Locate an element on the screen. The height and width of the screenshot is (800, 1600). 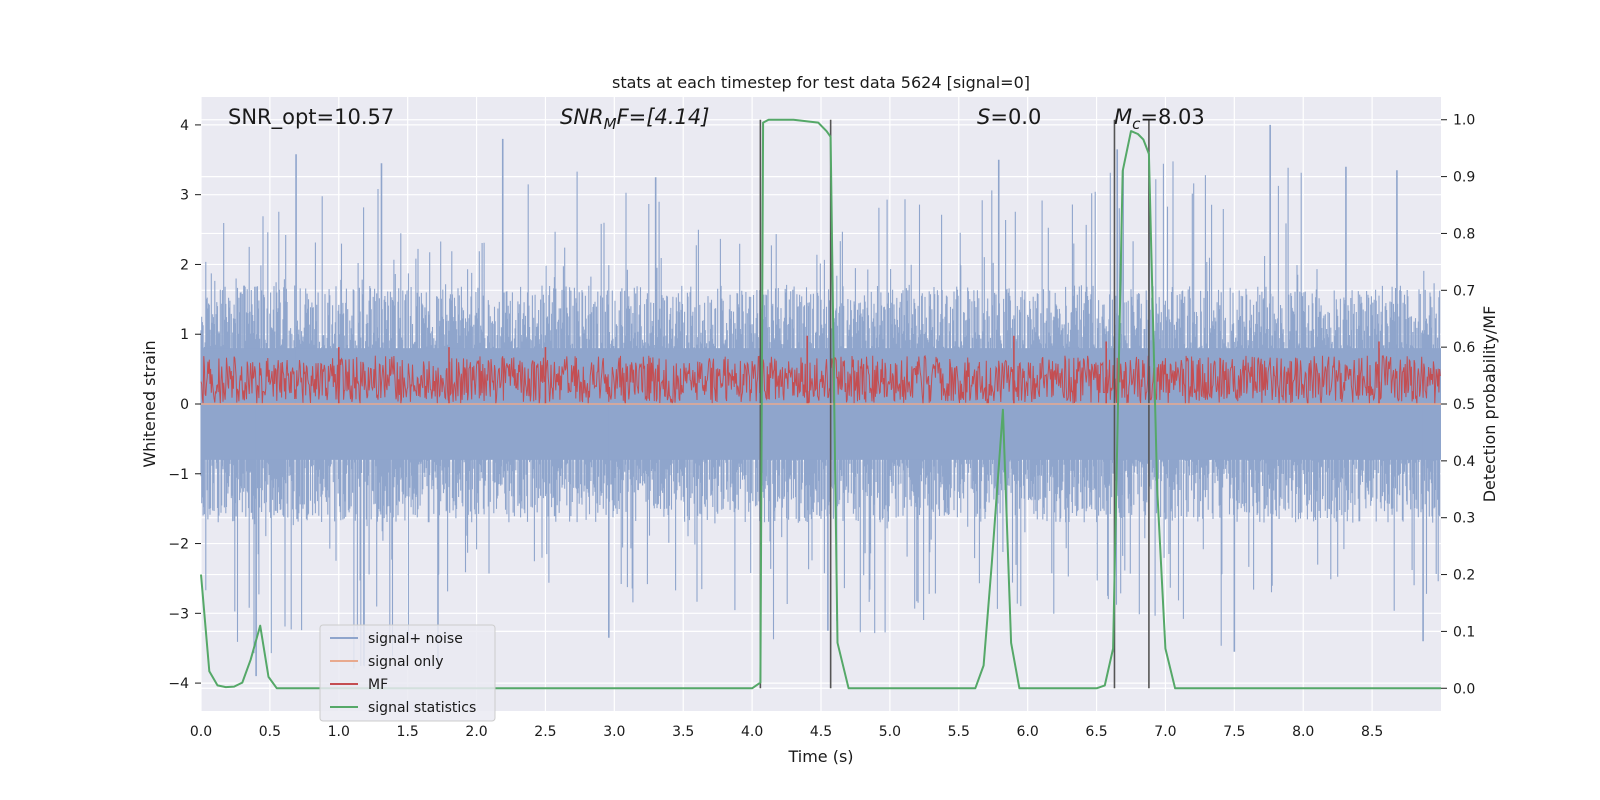
s-main: S is located at coordinates (983, 117).